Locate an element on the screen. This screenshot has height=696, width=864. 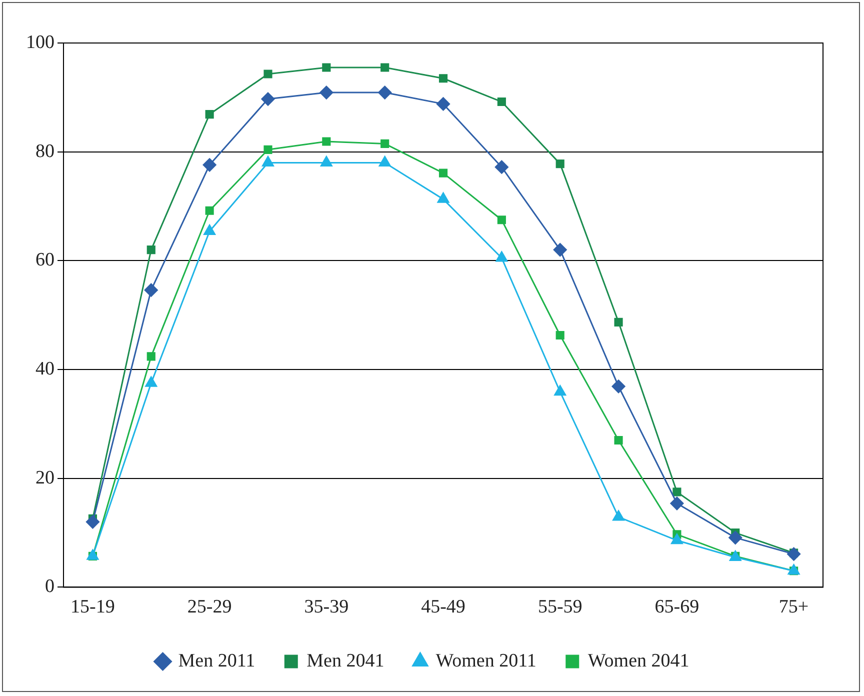
x-tick-label: 55-59 is located at coordinates (560, 607).